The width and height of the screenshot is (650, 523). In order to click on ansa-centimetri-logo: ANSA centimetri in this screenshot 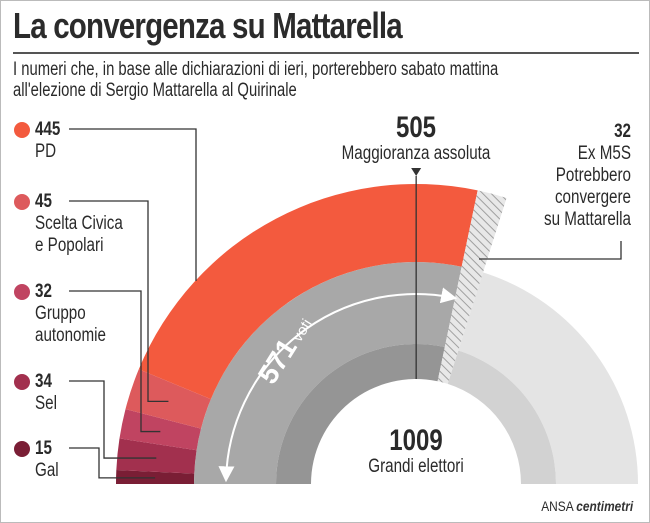, I will do `click(587, 506)`.